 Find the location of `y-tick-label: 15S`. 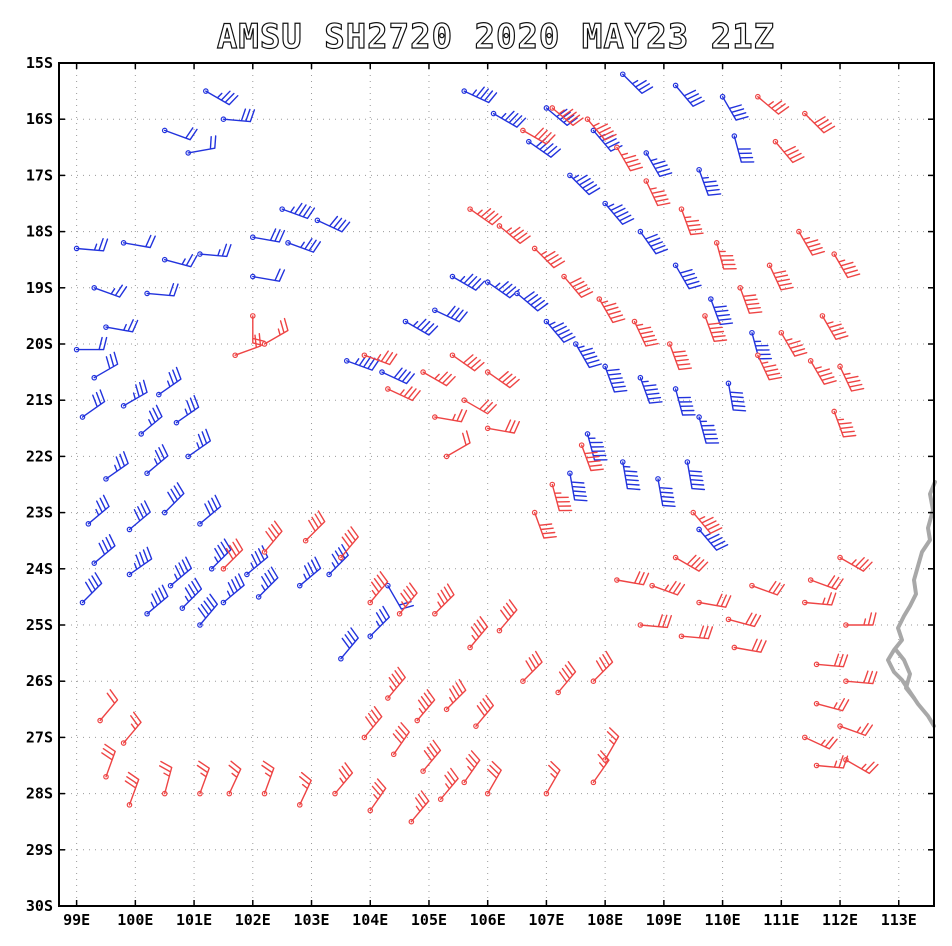

y-tick-label: 15S is located at coordinates (39, 63).